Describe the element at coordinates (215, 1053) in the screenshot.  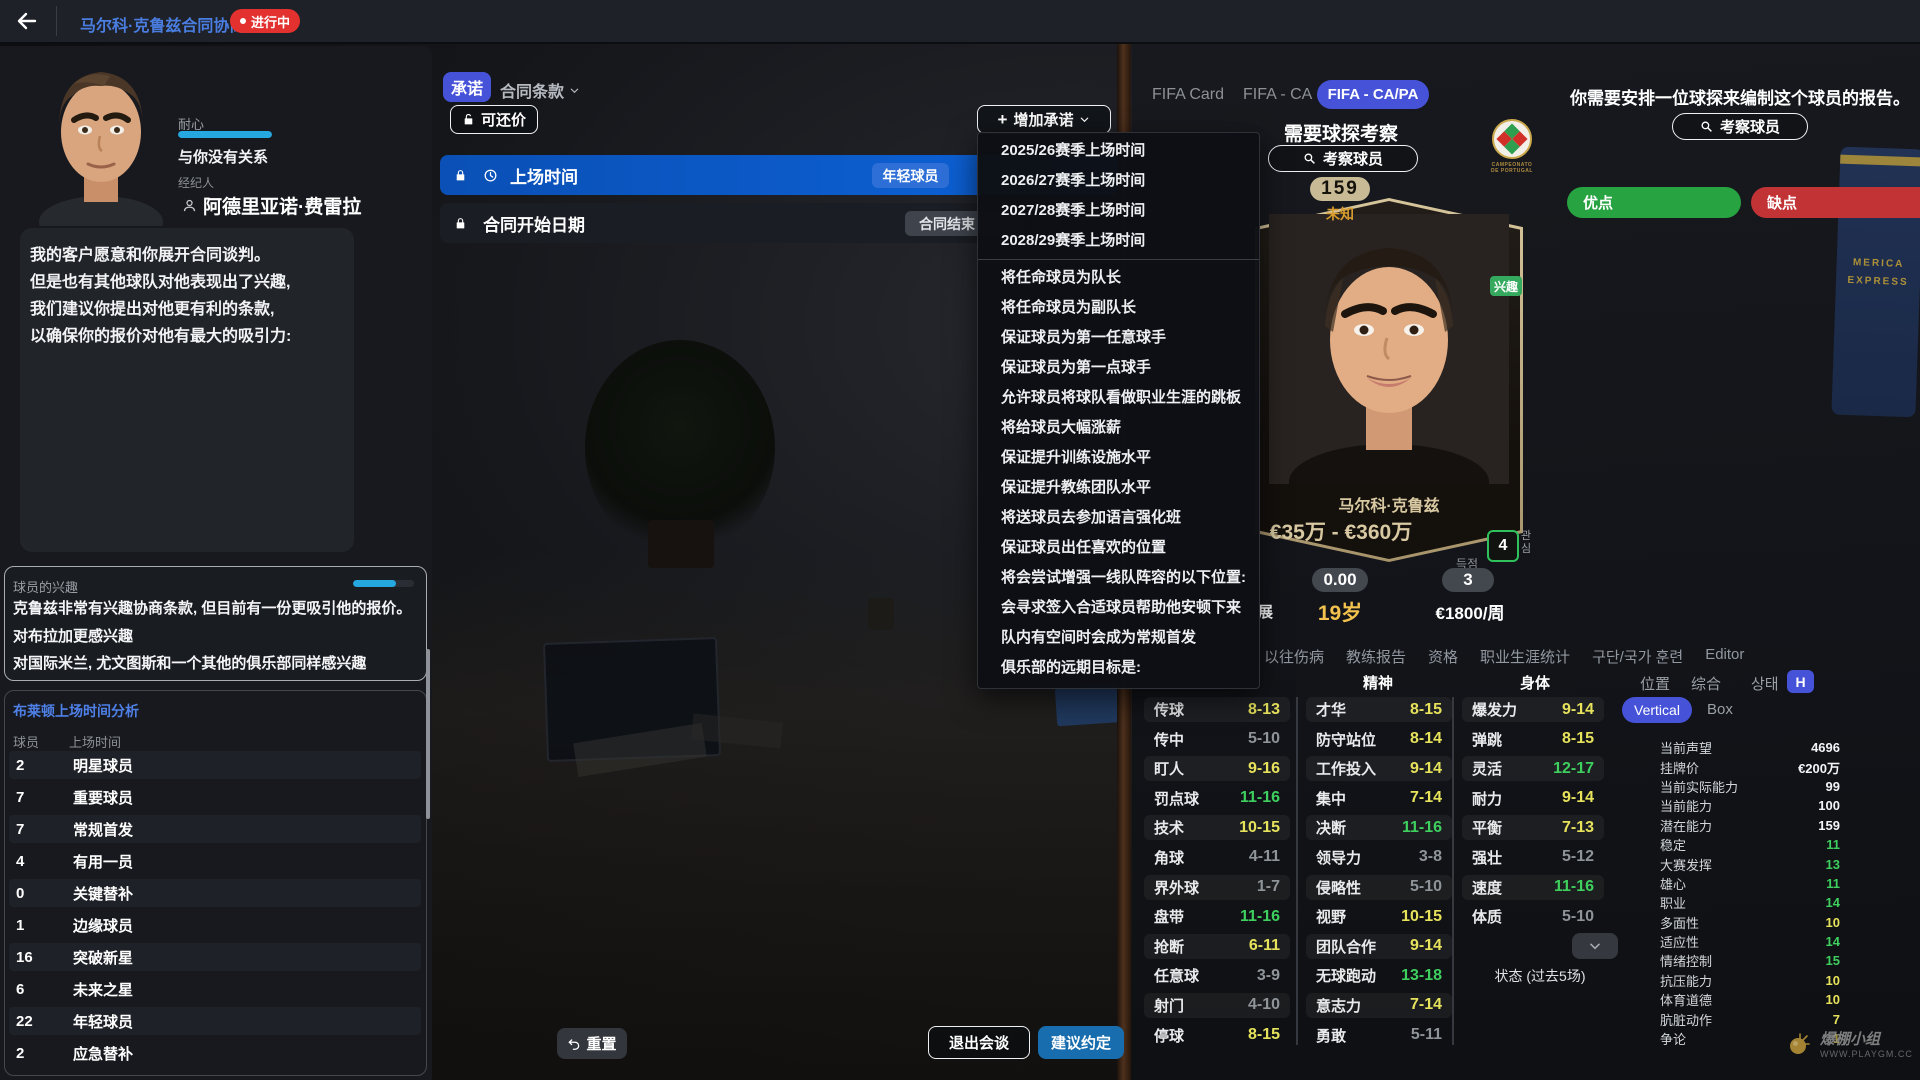
I see `table-row: 2 应急替补` at that location.